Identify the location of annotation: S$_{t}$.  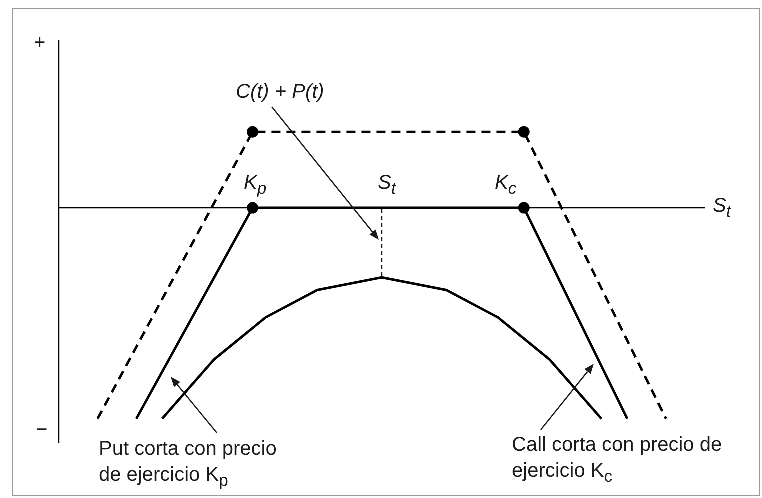
(387, 185).